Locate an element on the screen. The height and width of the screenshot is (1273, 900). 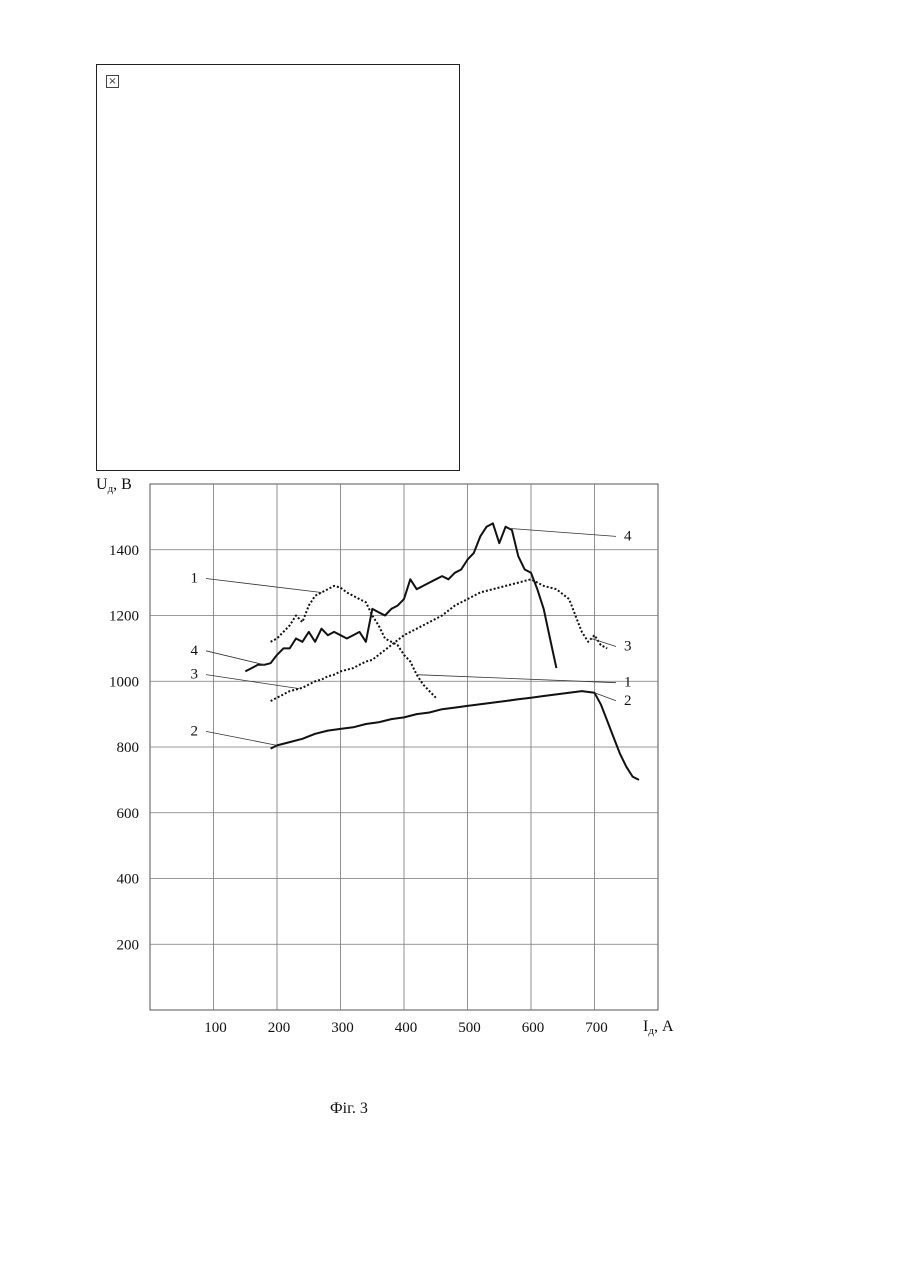
broken-image-frame: × is located at coordinates (278, 267).